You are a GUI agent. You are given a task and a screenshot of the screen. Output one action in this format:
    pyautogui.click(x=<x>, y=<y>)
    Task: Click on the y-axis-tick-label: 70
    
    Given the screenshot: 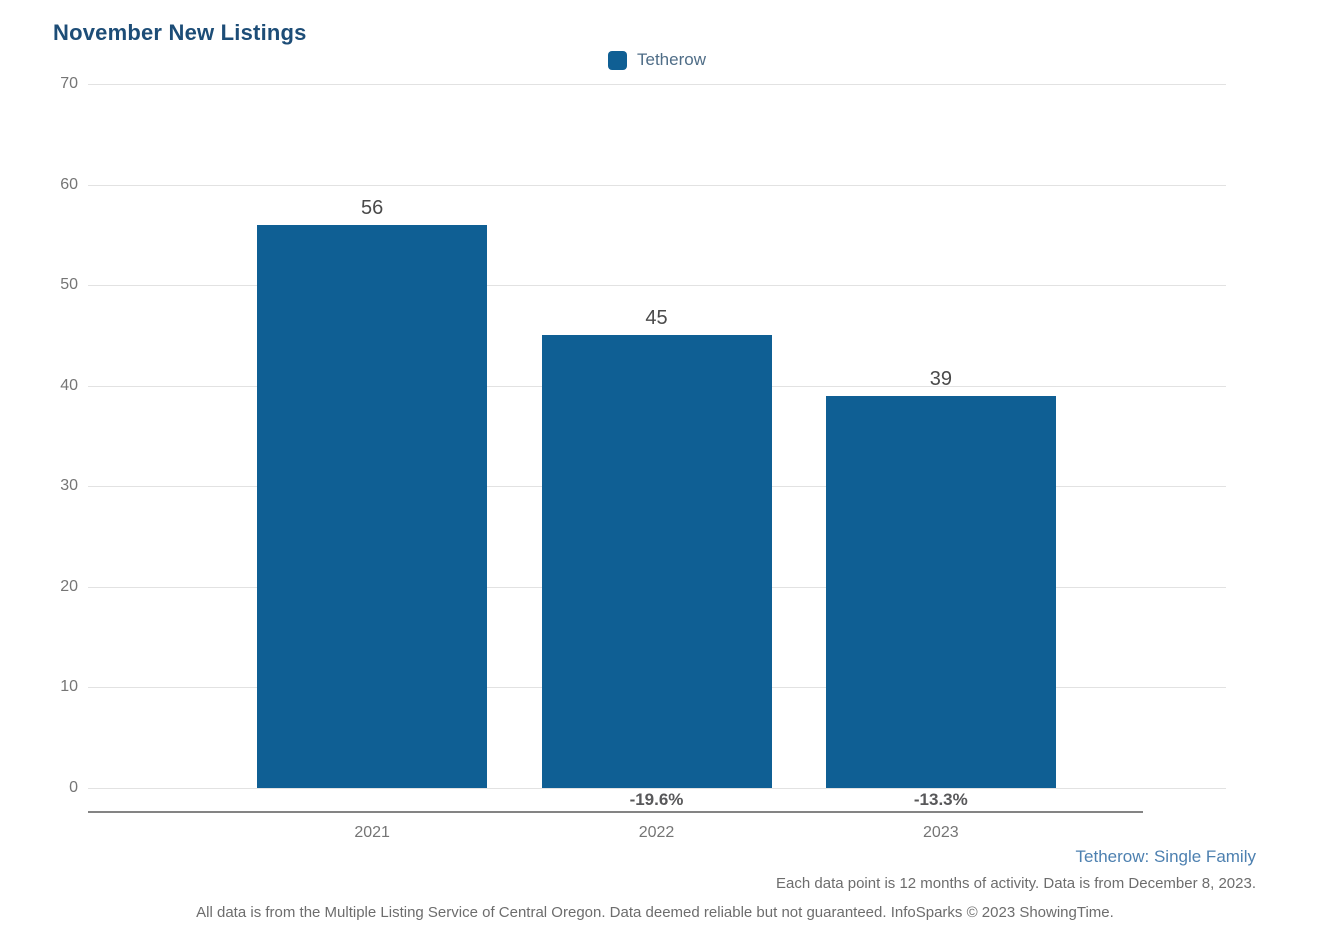 What is the action you would take?
    pyautogui.click(x=69, y=83)
    